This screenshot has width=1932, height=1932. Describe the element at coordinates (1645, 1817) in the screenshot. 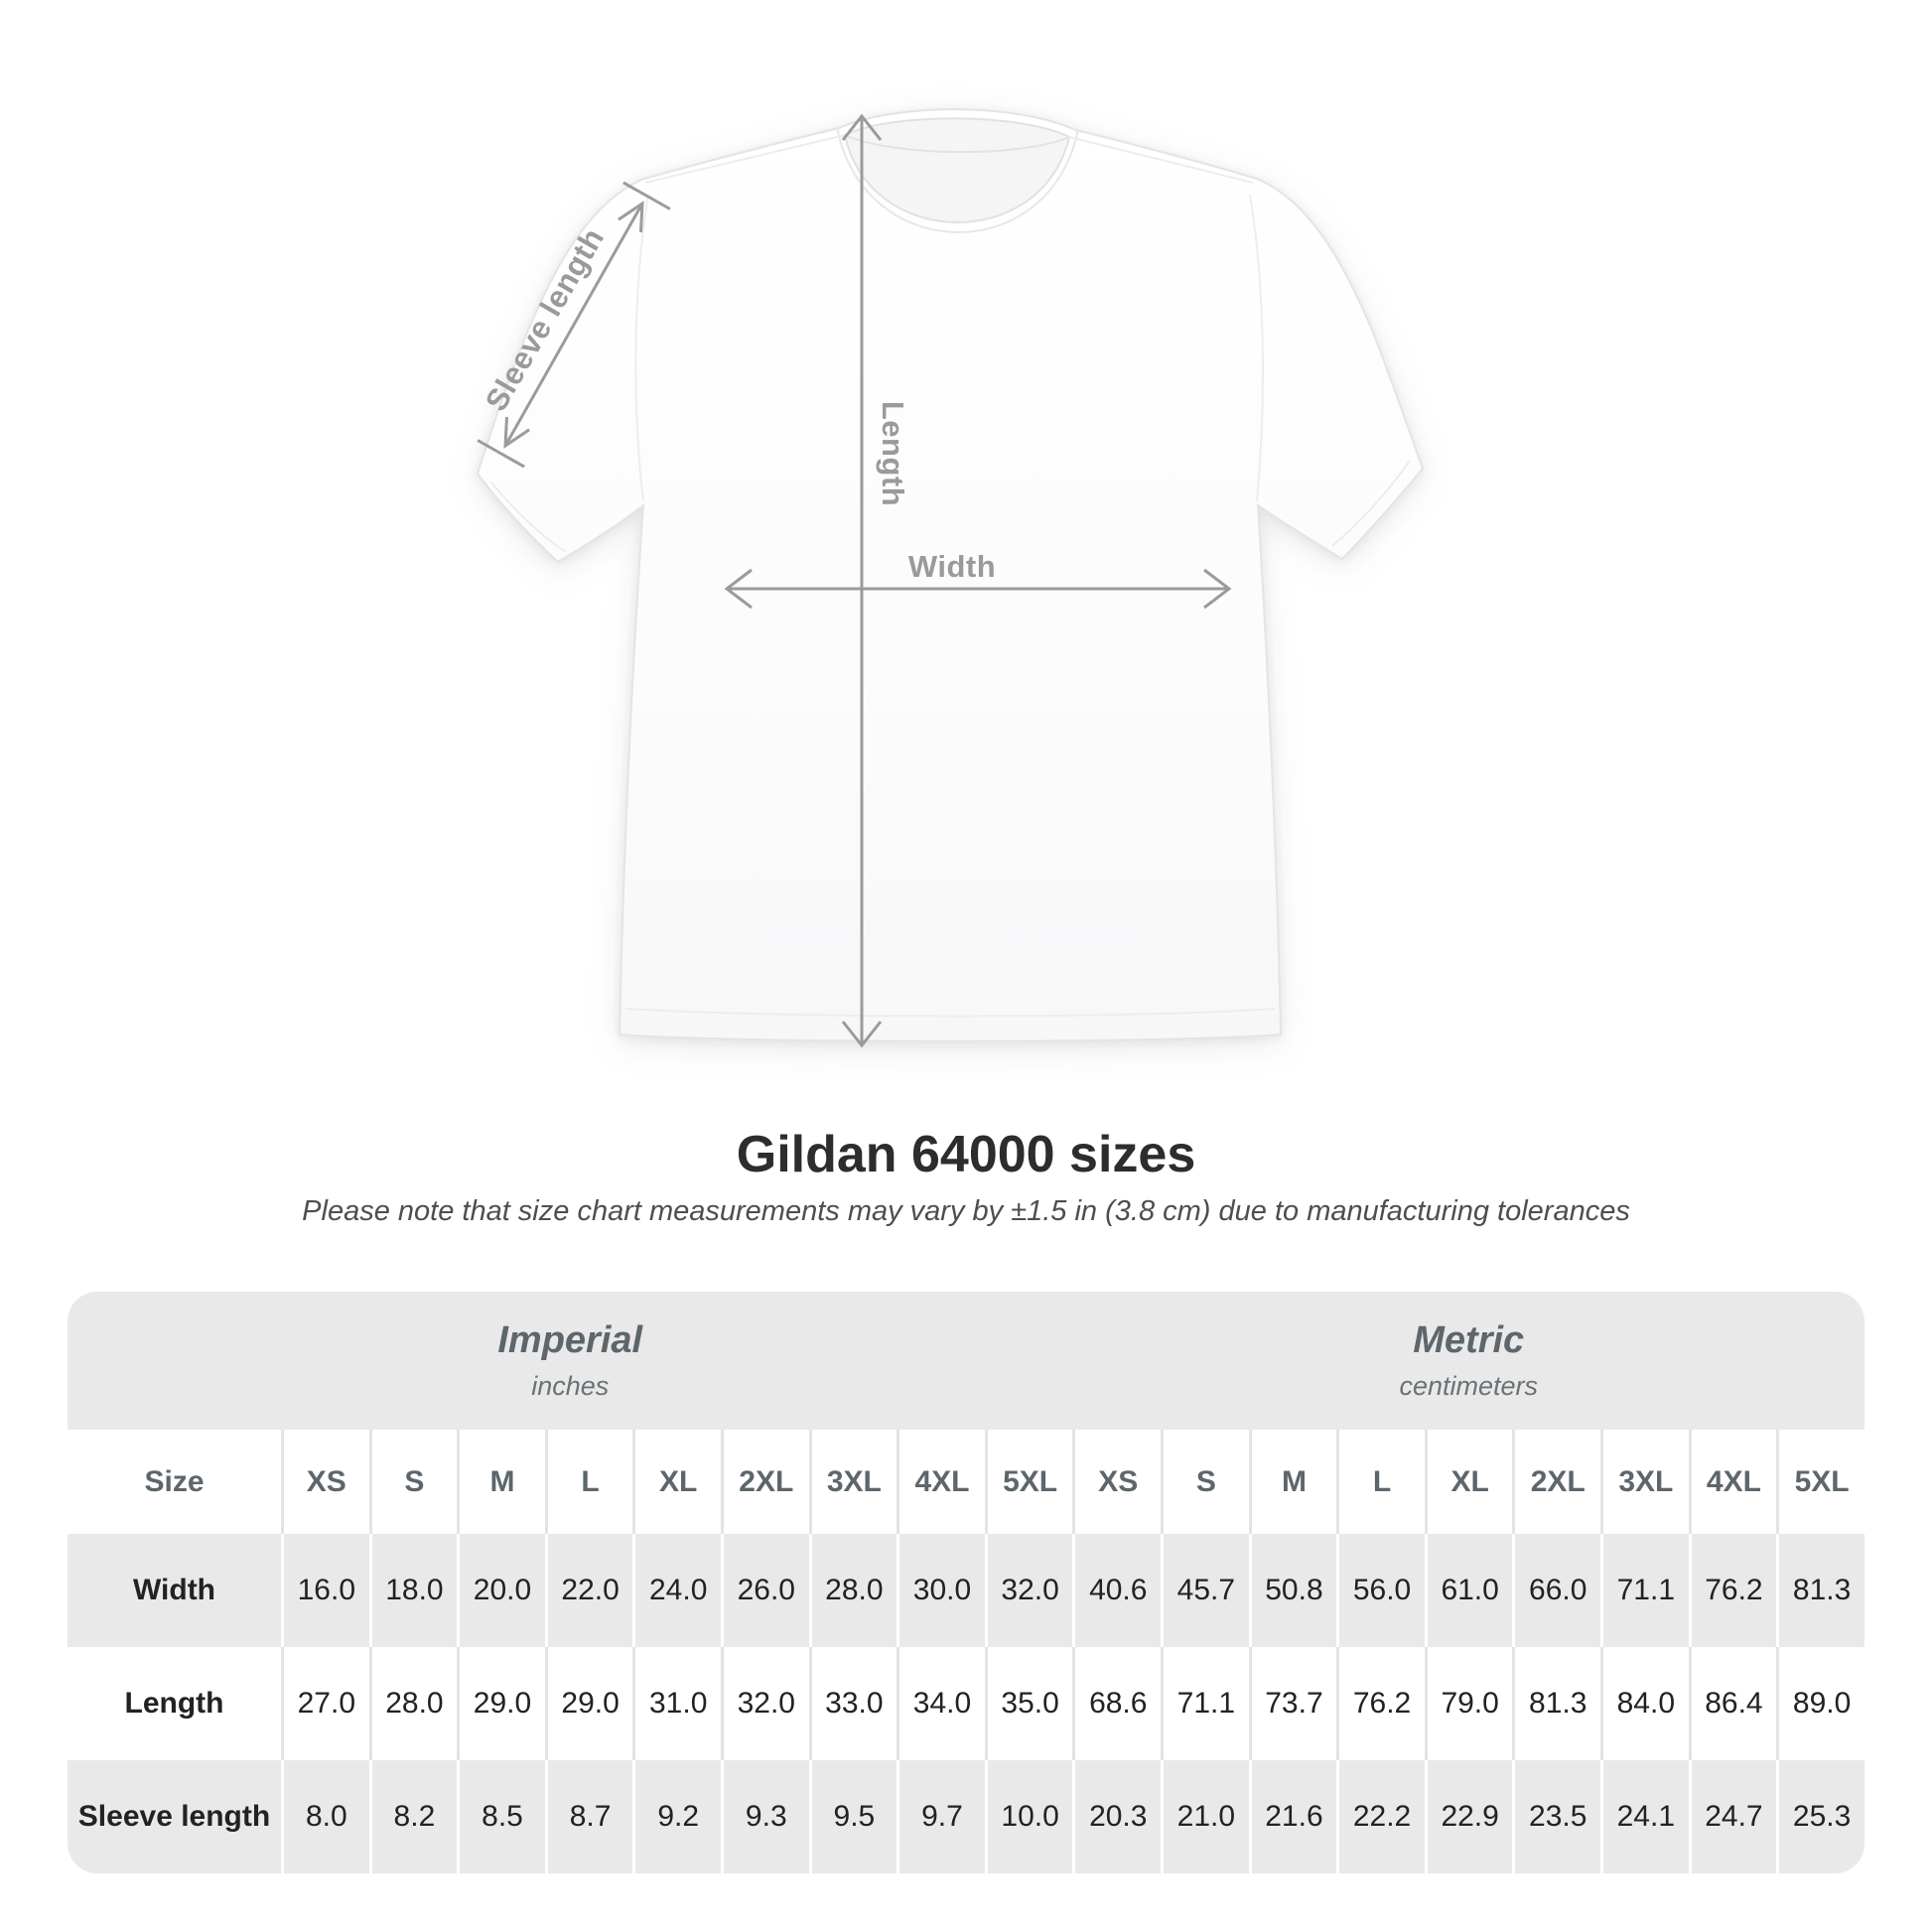

I see `value-cell: 24.1` at that location.